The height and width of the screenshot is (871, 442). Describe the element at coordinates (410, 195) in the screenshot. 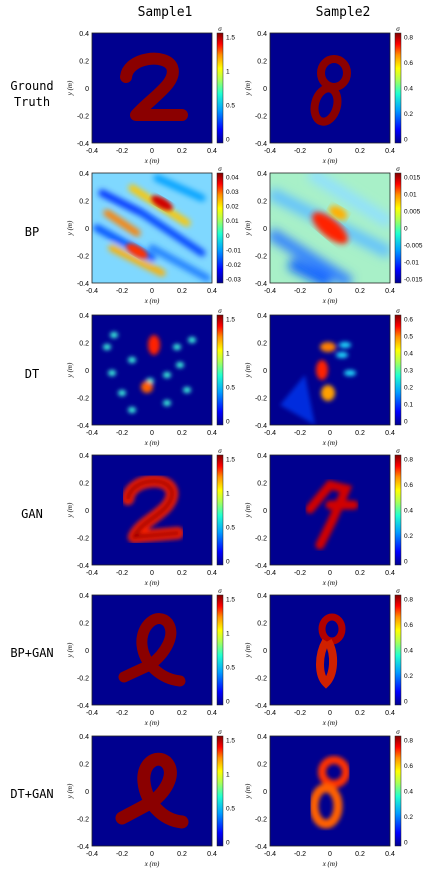

I see `colorbar-tick-label: 0.01` at that location.